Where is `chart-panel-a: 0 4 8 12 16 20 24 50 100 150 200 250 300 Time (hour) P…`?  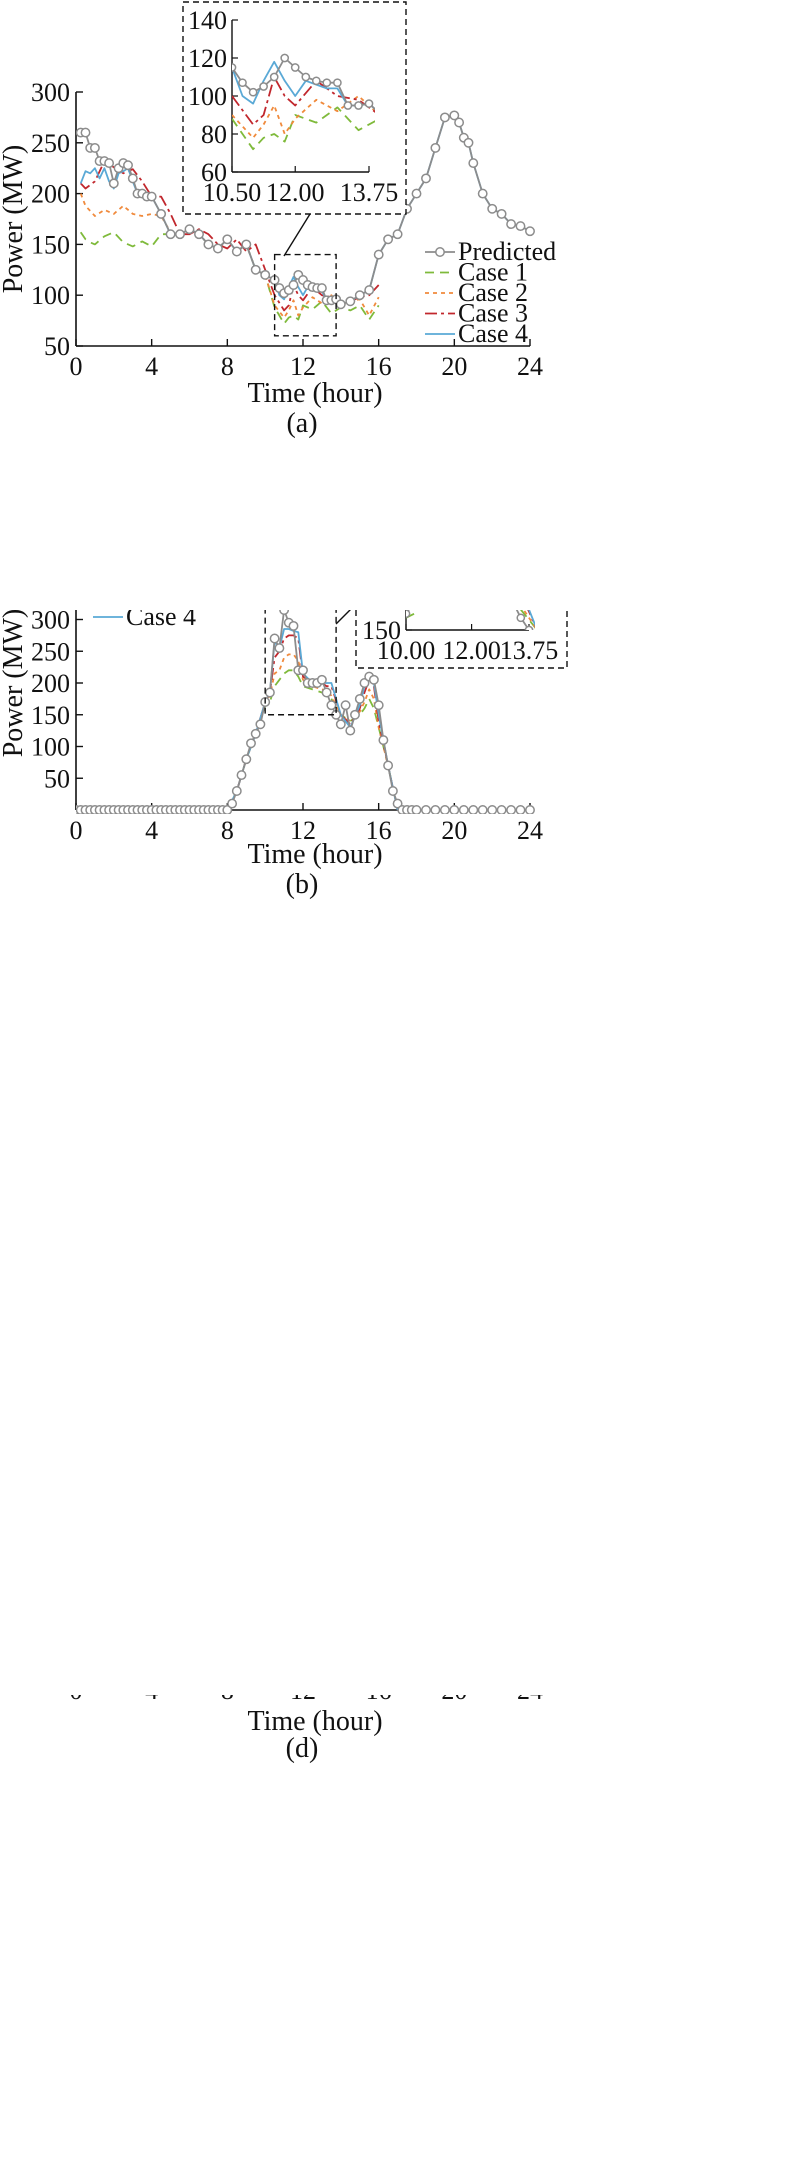 chart-panel-a: 0 4 8 12 16 20 24 50 100 150 200 250 300 Time (hour) P… is located at coordinates (278, 220).